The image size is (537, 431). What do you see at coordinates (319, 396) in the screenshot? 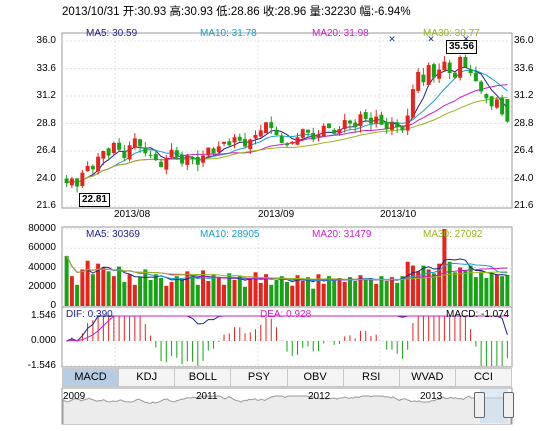
I see `overview-year-2012: 2012` at bounding box center [319, 396].